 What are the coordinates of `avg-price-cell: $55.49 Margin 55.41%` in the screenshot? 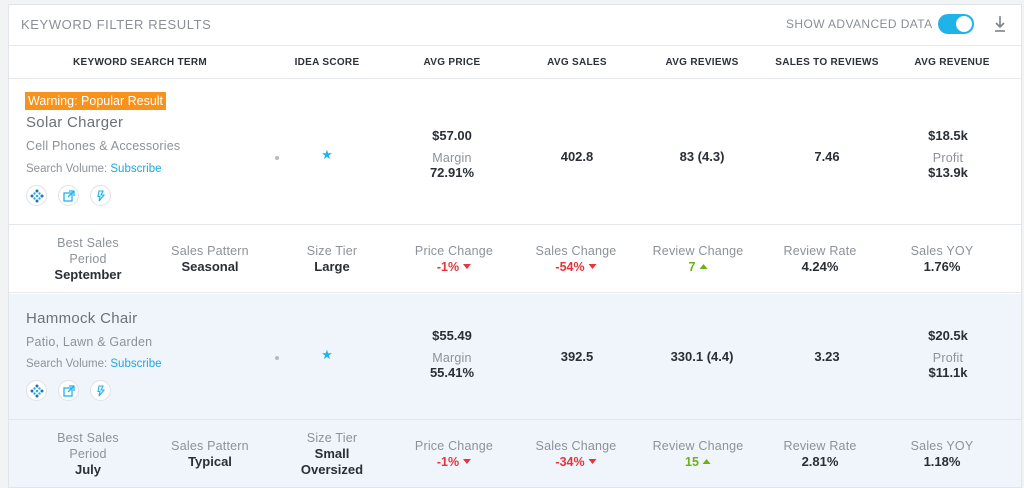 It's located at (452, 354).